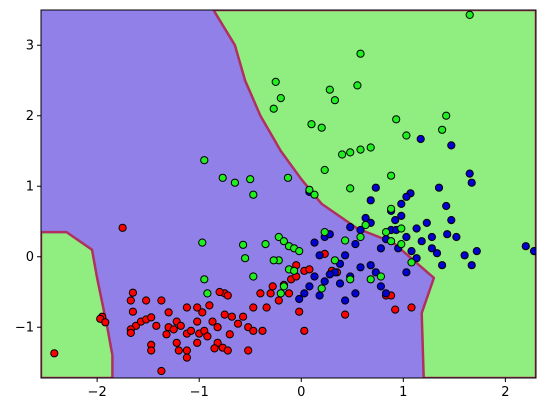 The height and width of the screenshot is (413, 546). I want to click on y-tick-label: 2, so click(30, 116).